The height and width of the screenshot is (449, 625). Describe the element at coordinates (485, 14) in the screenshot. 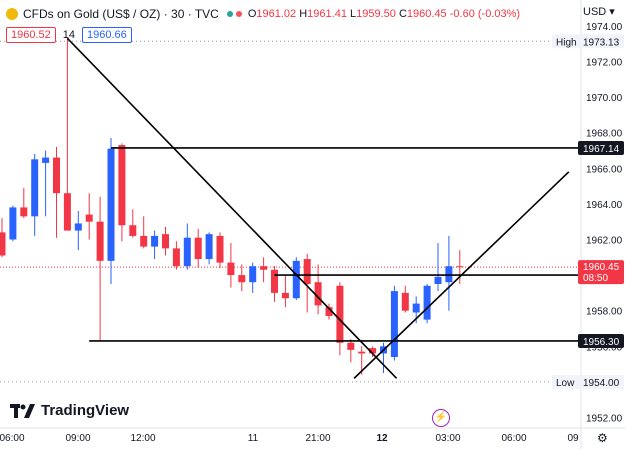

I see `ohlc-change: -0.60 (-0.03%)` at that location.